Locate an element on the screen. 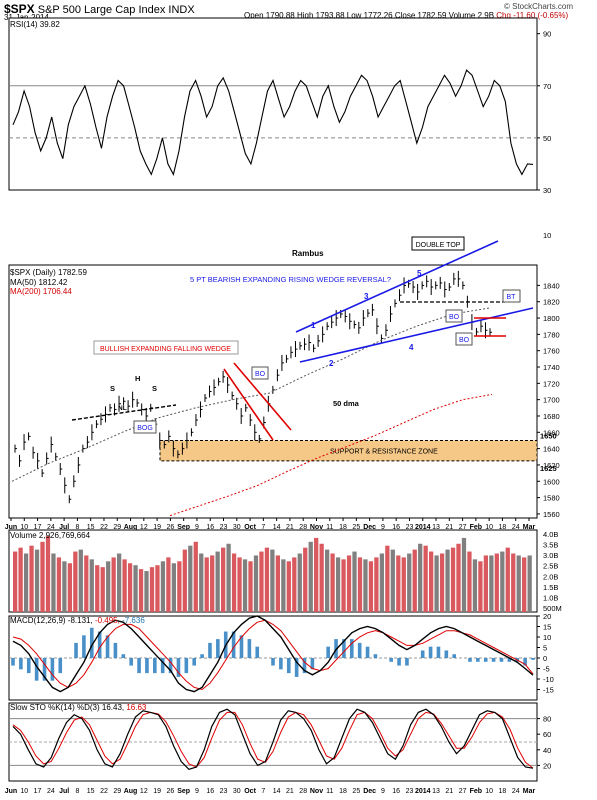 This screenshot has width=597, height=800. sto-axis-tick-label: 60 is located at coordinates (547, 734).